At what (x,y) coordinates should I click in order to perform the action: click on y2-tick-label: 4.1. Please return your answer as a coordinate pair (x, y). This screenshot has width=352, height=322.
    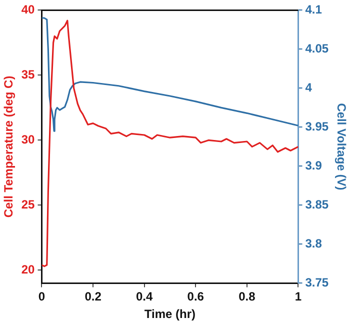
    Looking at the image, I should click on (313, 9).